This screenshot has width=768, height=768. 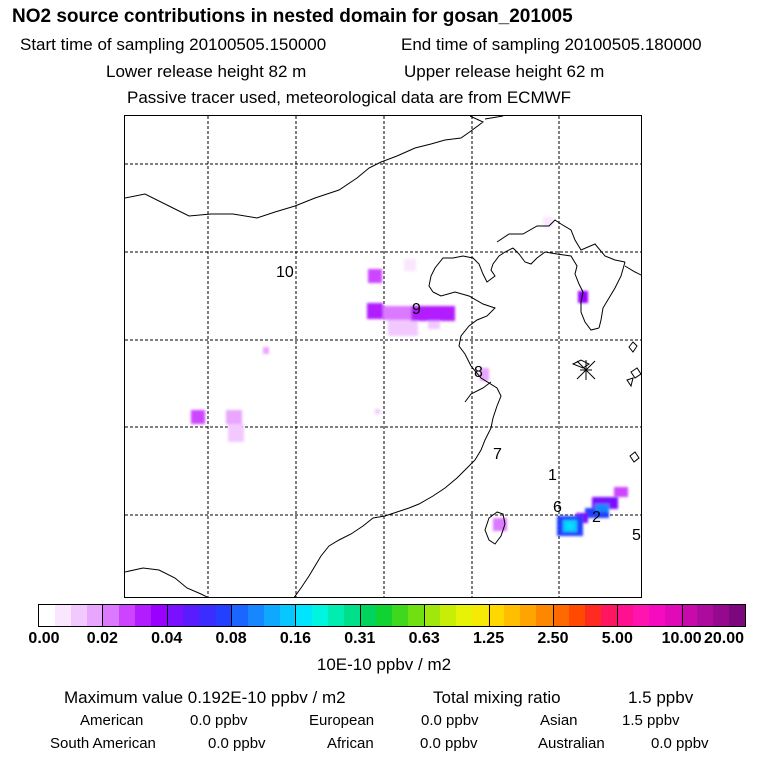 What do you see at coordinates (571, 743) in the screenshot?
I see `region-name-australian: Australian` at bounding box center [571, 743].